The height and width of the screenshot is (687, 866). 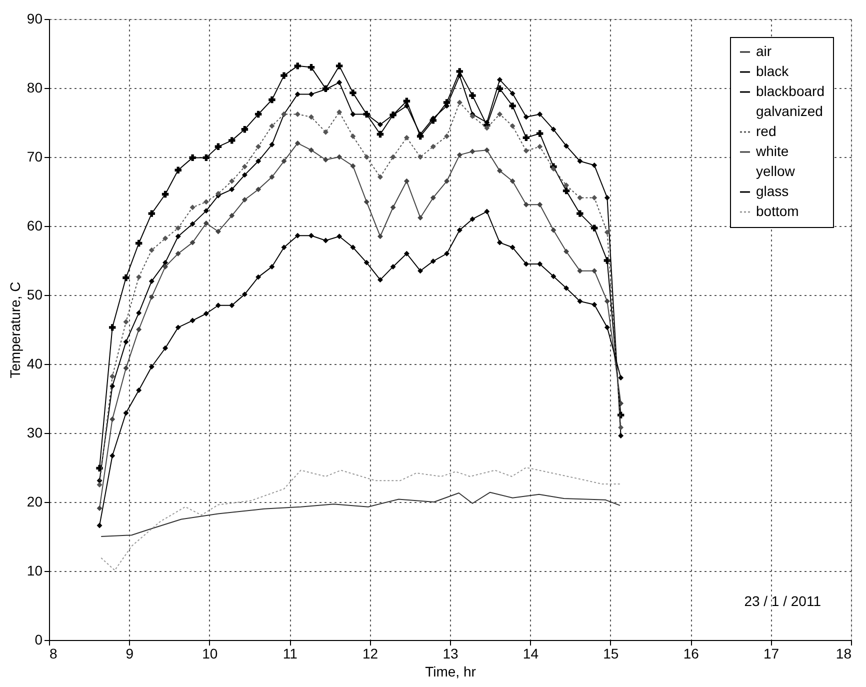 What do you see at coordinates (34, 502) in the screenshot?
I see `y-tick-label: 20` at bounding box center [34, 502].